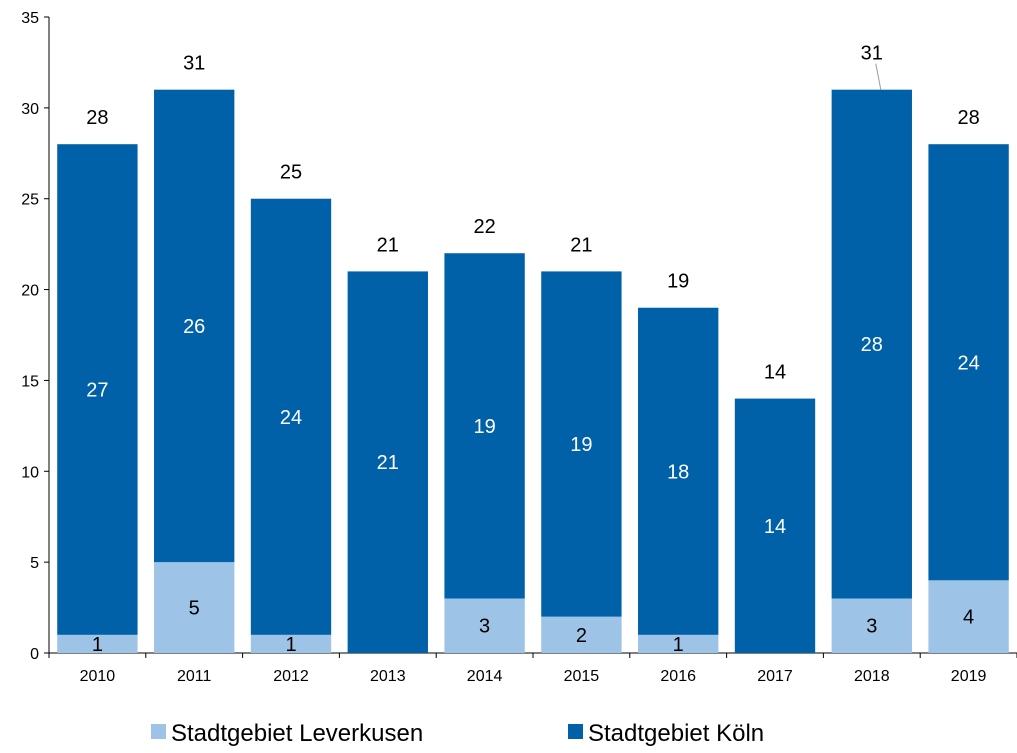  I want to click on segment-value-label: 18, so click(678, 472).